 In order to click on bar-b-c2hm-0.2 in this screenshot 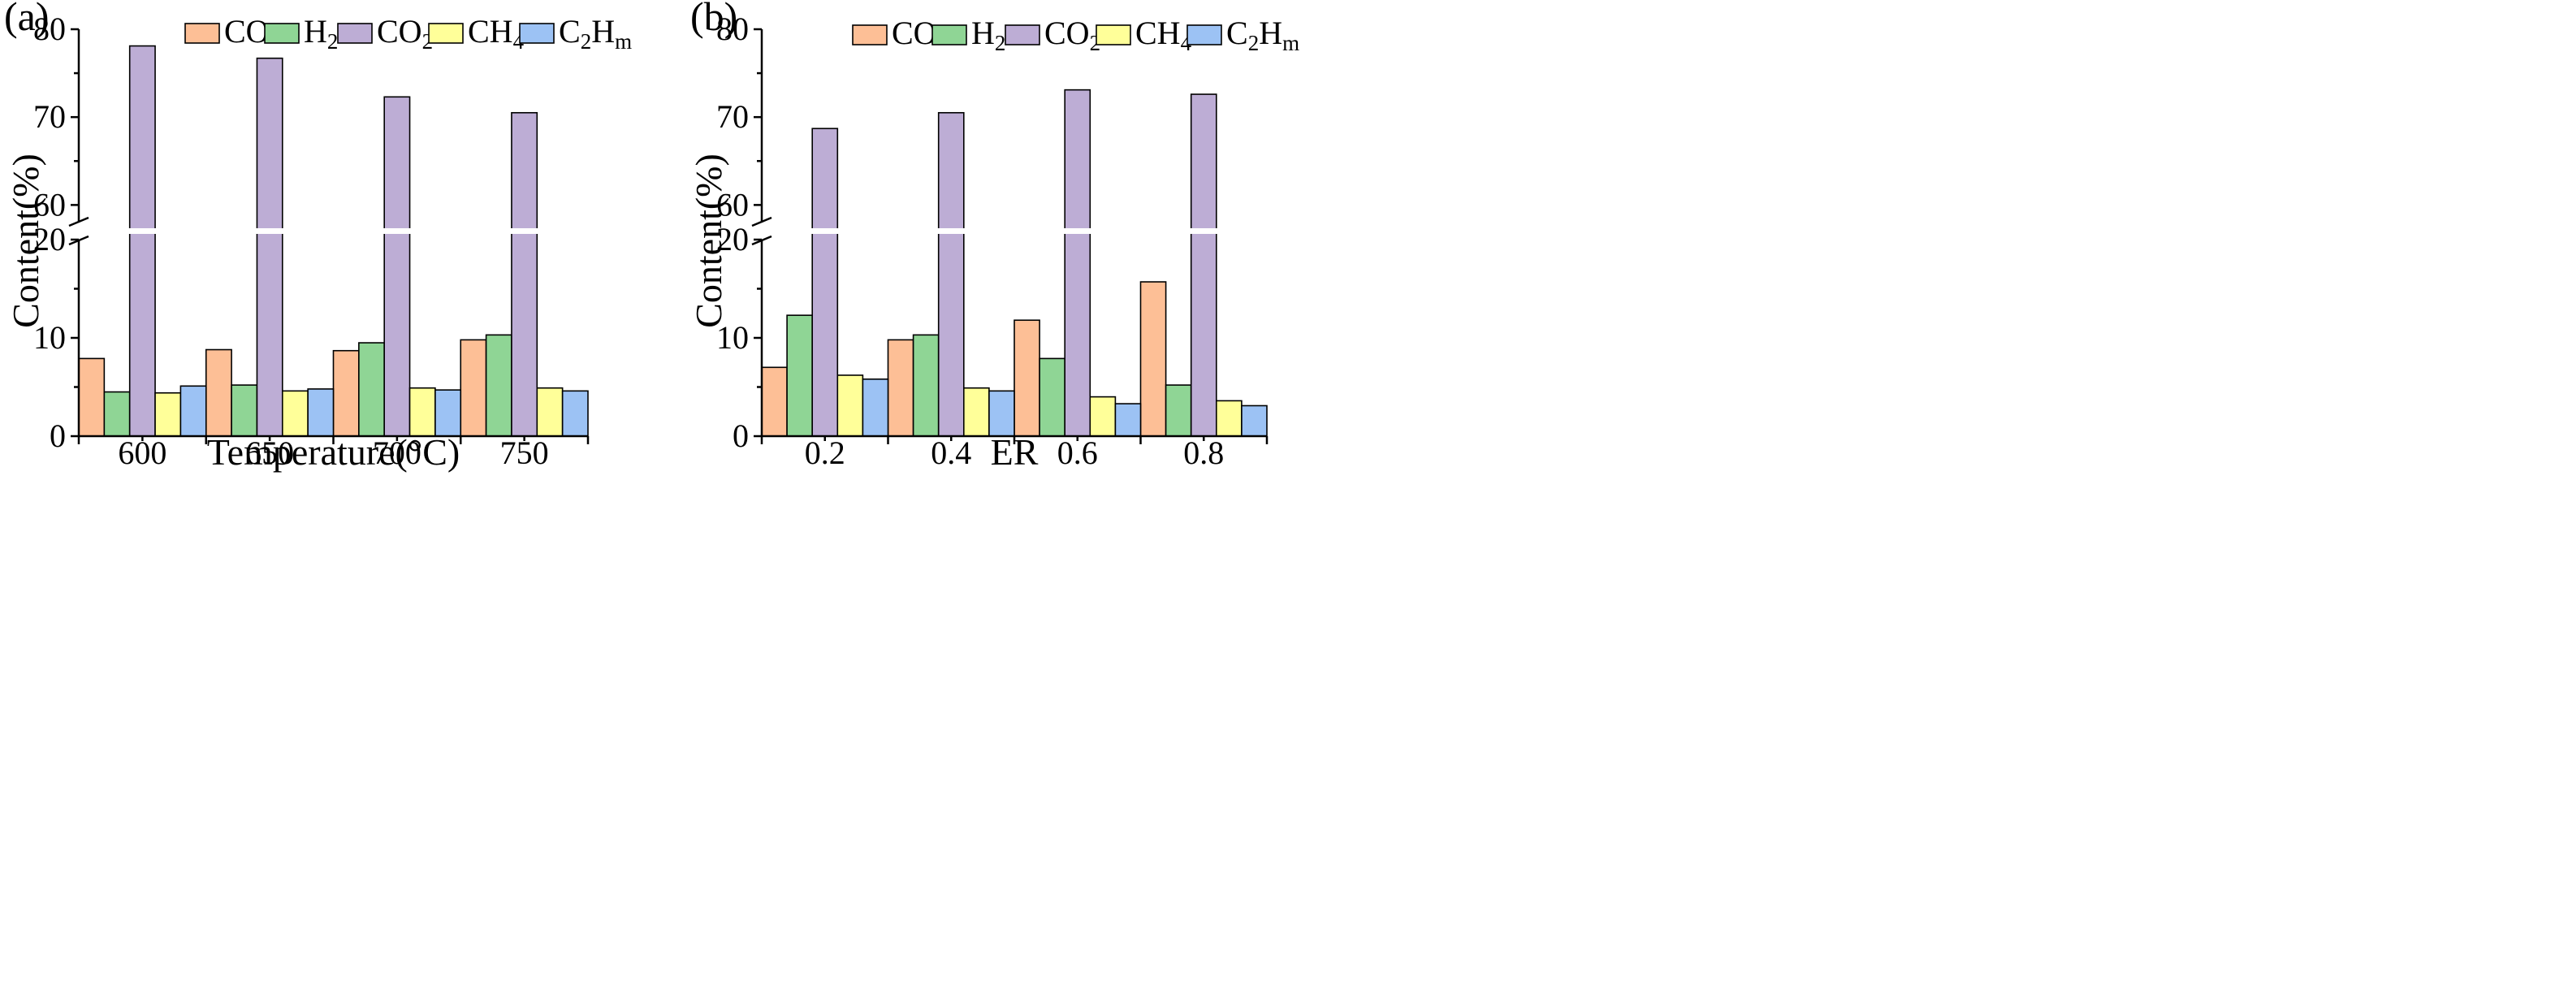, I will do `click(876, 407)`.